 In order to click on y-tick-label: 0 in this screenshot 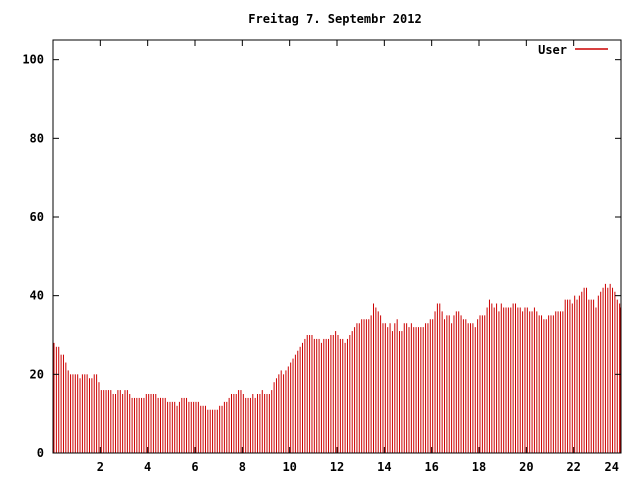, I will do `click(40, 453)`.